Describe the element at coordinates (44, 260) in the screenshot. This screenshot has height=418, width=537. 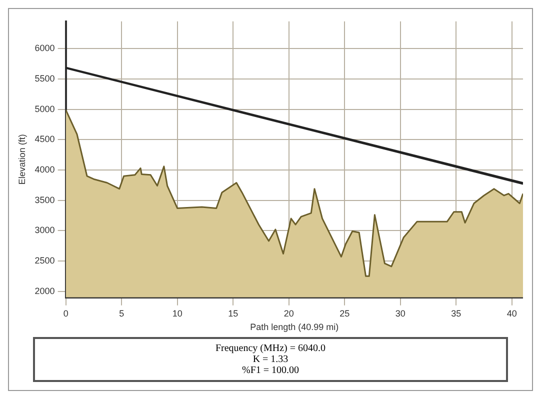
I see `y-tick-label: 2500` at that location.